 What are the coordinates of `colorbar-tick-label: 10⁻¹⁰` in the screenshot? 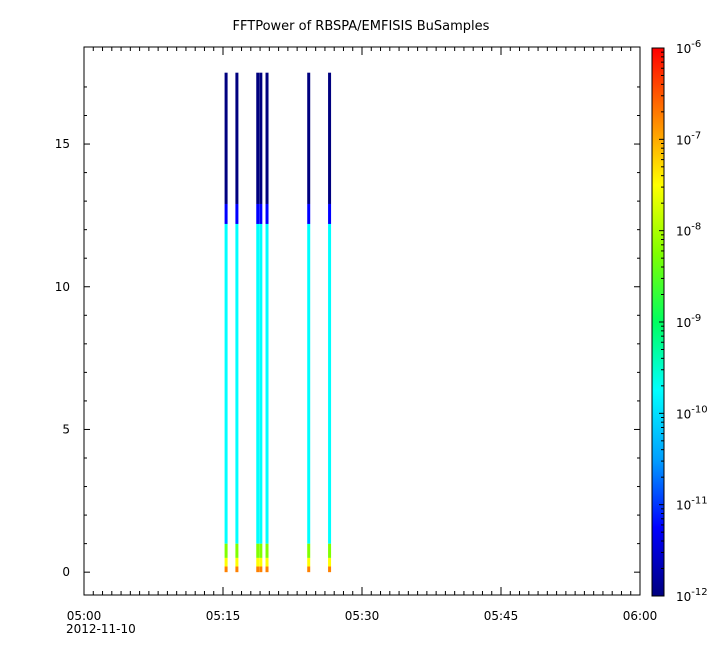 It's located at (692, 412).